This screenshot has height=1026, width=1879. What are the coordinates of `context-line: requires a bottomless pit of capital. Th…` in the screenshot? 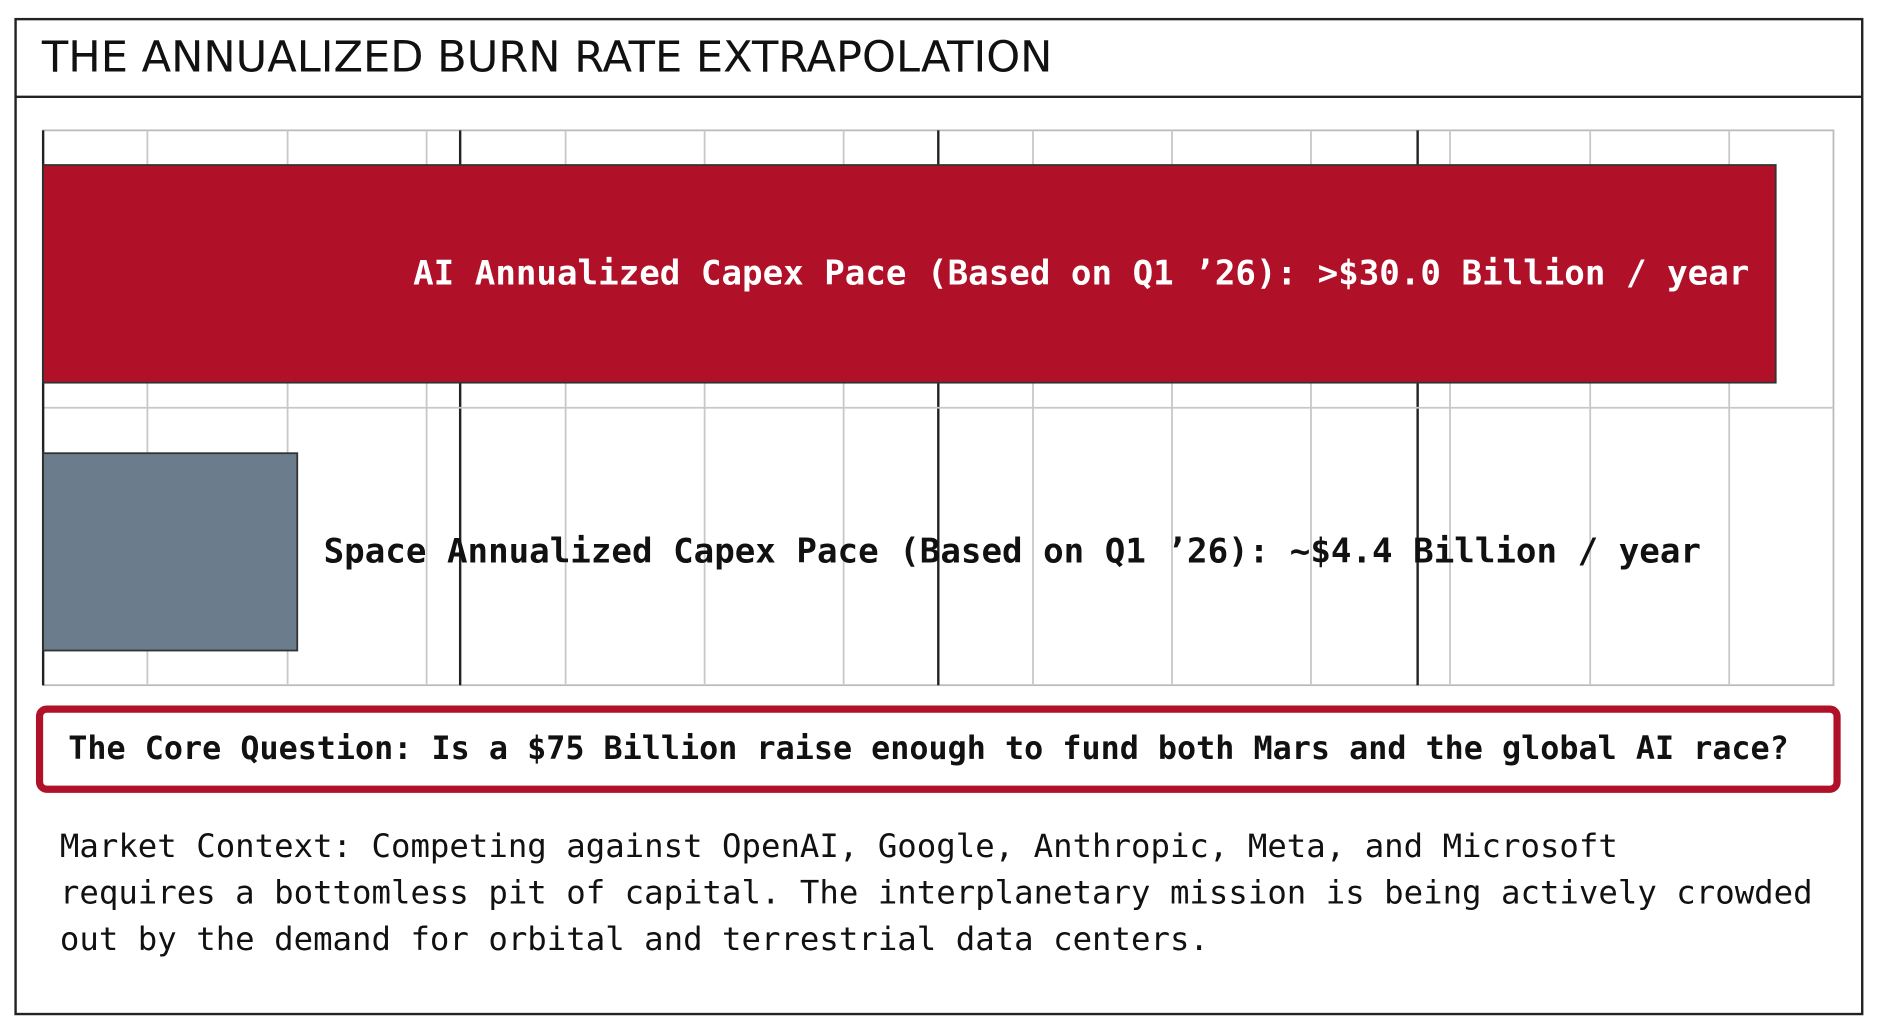 It's located at (936, 892).